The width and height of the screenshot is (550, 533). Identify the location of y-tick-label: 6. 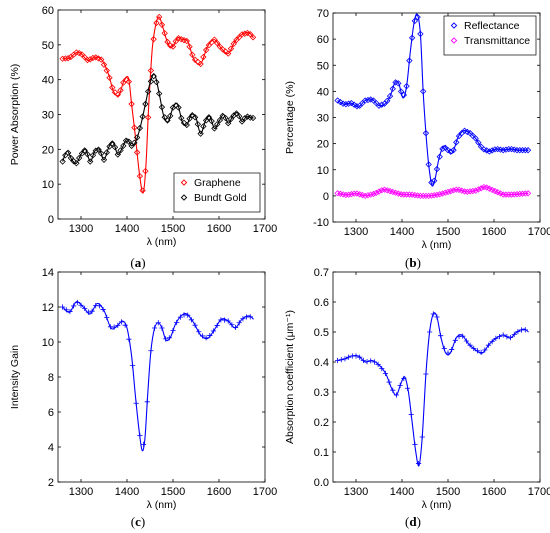
(51, 413).